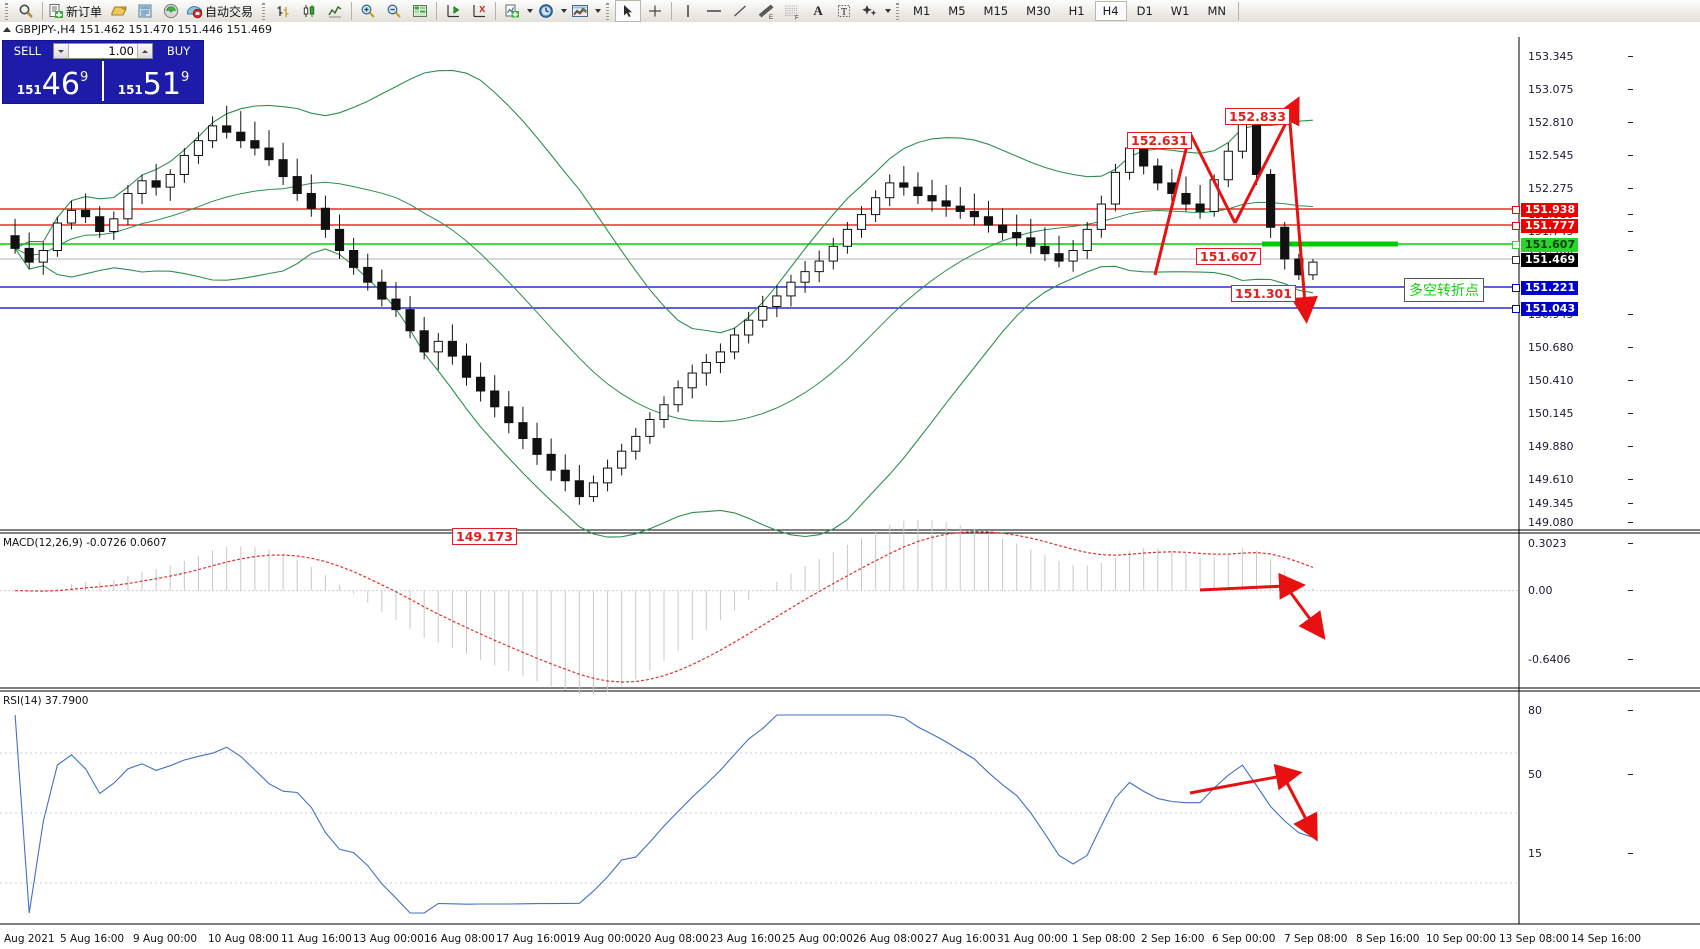  I want to click on ohlc-values: 151.462 151.470 151.446 151.469, so click(175, 29).